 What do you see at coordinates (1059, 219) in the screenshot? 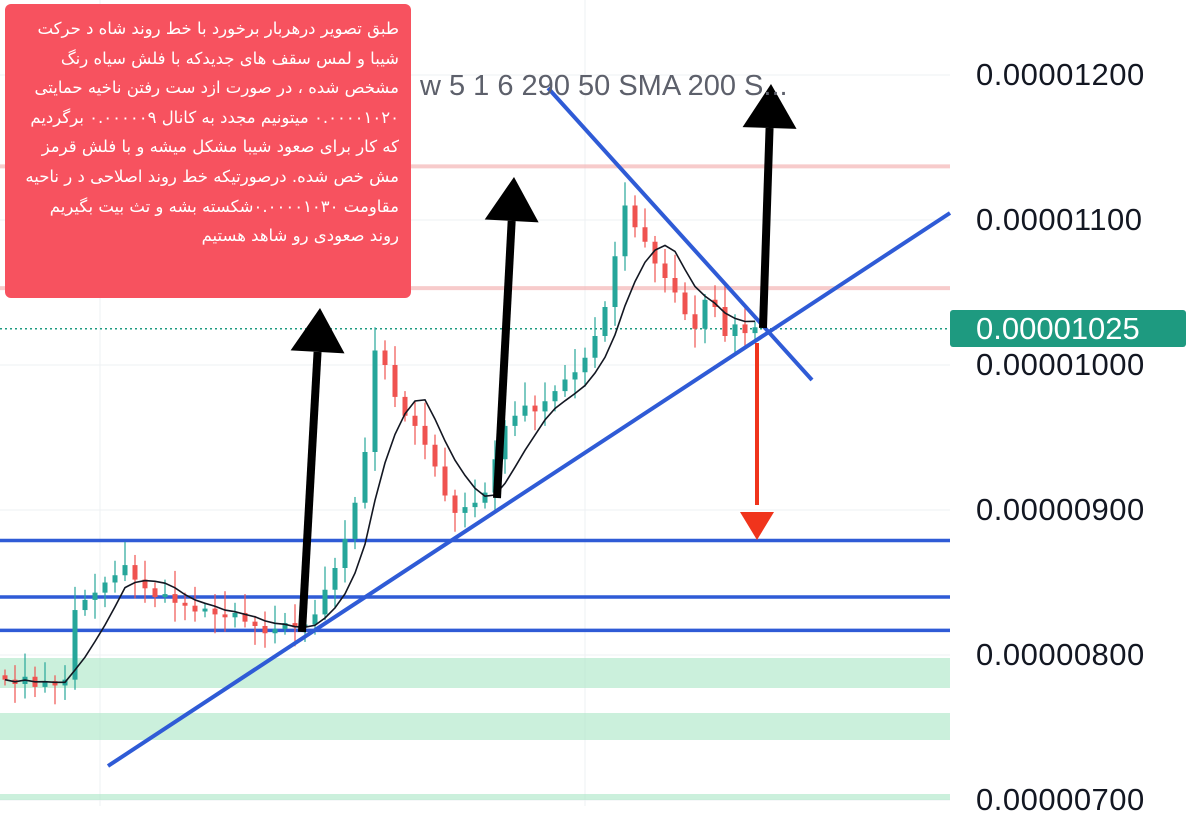
I see `y-tick-label: 0.00001100` at bounding box center [1059, 219].